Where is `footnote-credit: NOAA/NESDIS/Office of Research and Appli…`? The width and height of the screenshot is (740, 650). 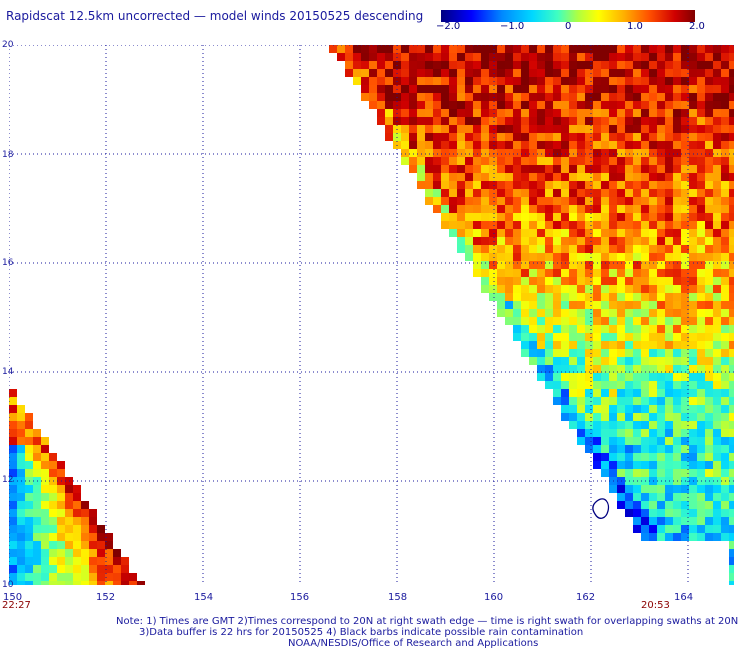
footnote-credit: NOAA/NESDIS/Office of Research and Appli… is located at coordinates (413, 643).